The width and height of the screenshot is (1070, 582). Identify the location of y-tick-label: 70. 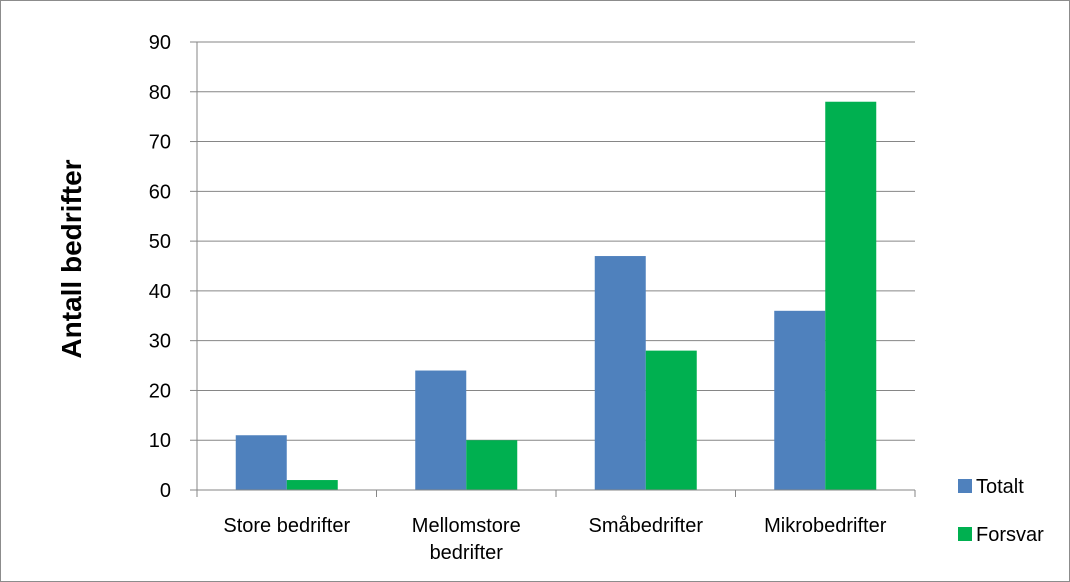
(160, 143).